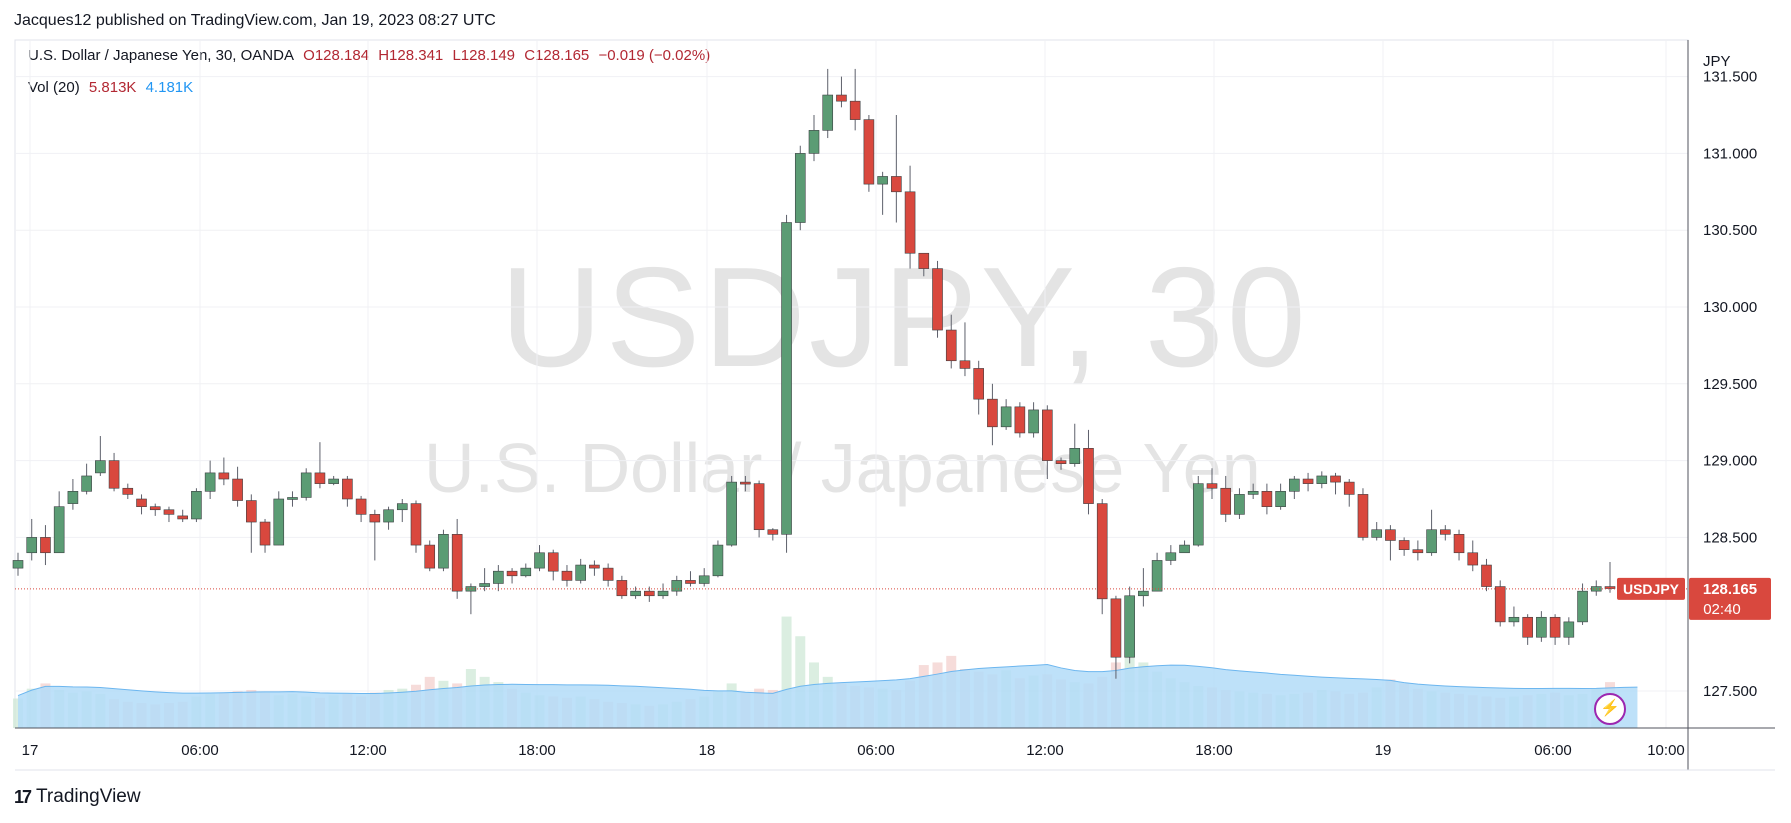 The width and height of the screenshot is (1791, 823). I want to click on price-tag-bg, so click(1730, 598).